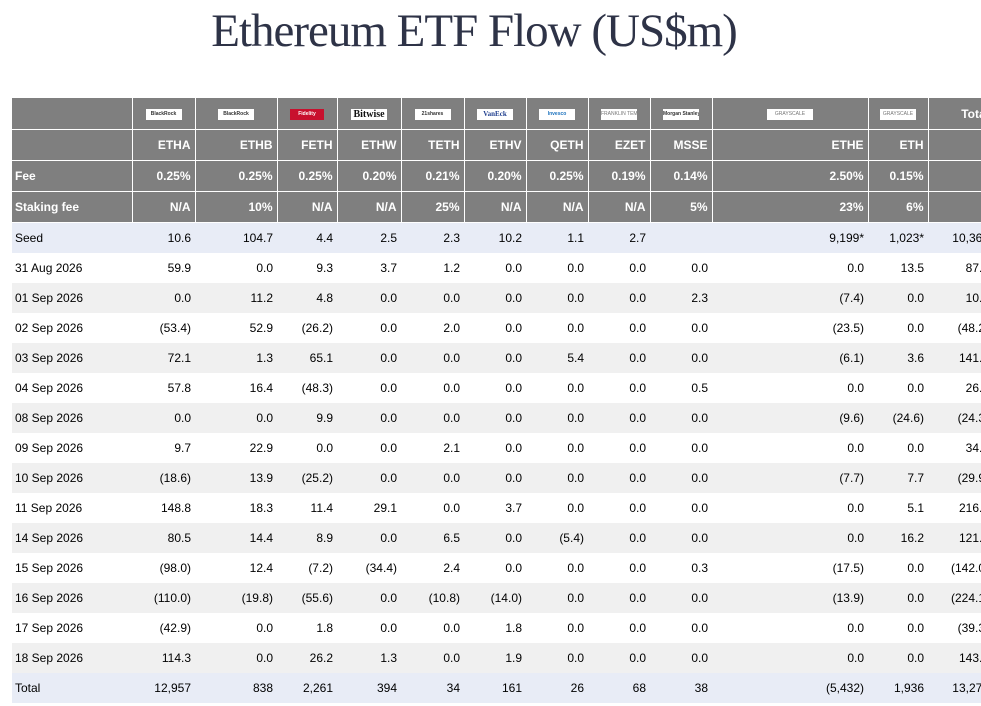  Describe the element at coordinates (72, 418) in the screenshot. I see `row-label: 08 Sep 2026` at that location.